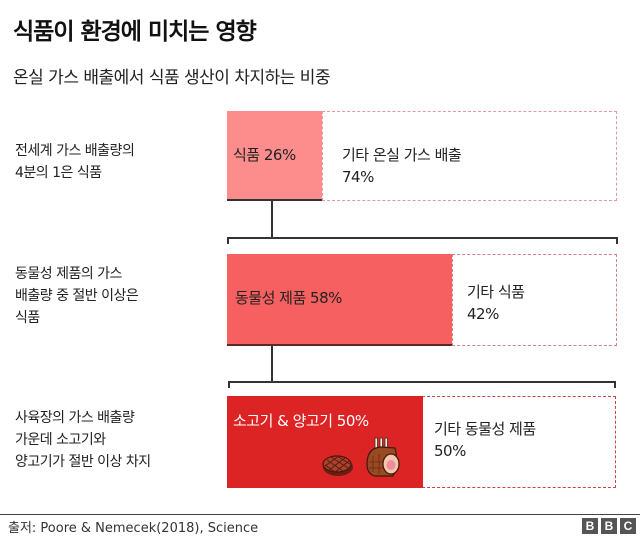  What do you see at coordinates (77, 296) in the screenshot?
I see `row-2-annotation: 동물성 제품의 가스 배출량 중 절반 이상은 식품` at bounding box center [77, 296].